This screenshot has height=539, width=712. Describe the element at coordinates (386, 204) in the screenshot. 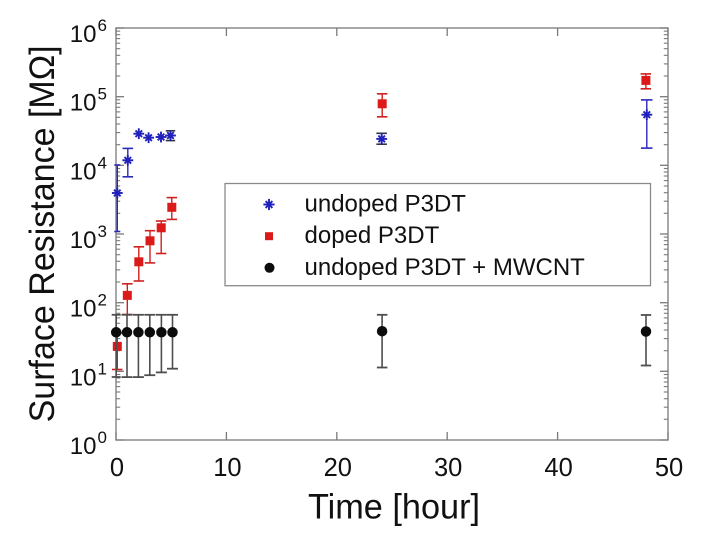

I see `svg-text: undoped P3DT` at that location.